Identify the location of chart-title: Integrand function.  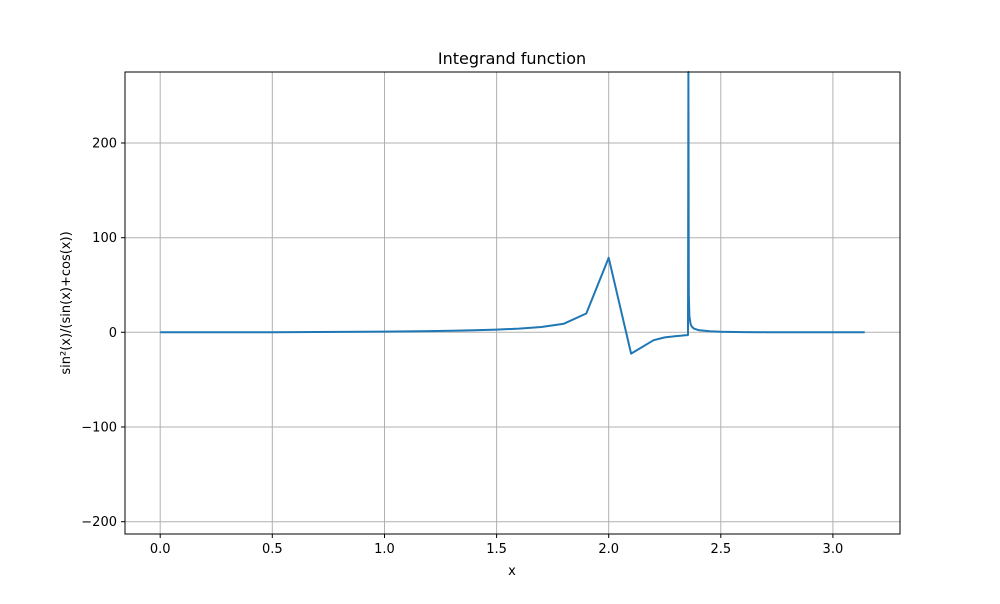
(512, 58).